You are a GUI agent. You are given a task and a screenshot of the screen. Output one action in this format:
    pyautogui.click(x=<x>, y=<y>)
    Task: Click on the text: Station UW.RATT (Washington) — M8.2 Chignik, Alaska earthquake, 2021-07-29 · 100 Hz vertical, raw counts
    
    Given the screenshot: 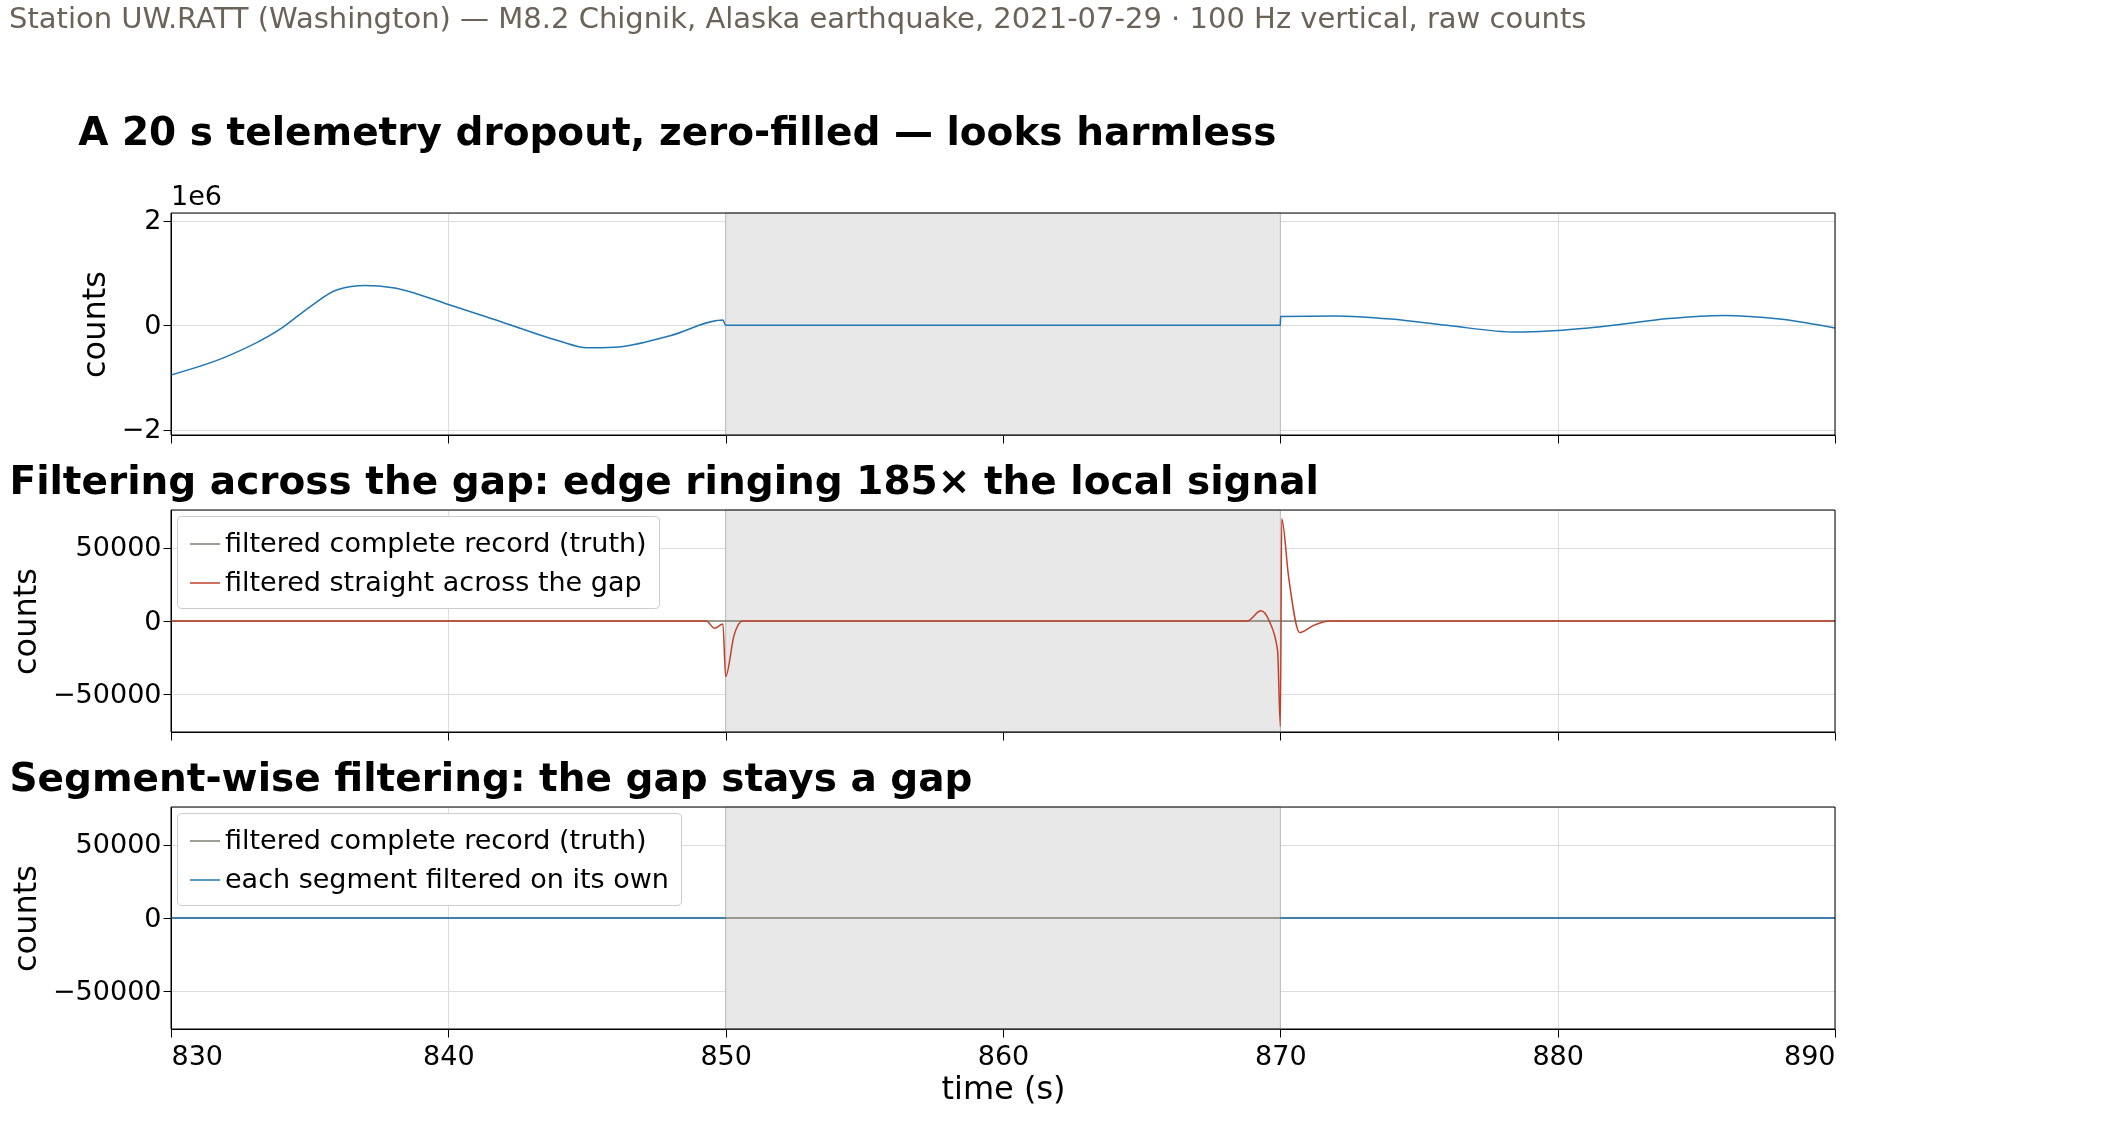 What is the action you would take?
    pyautogui.click(x=797, y=17)
    